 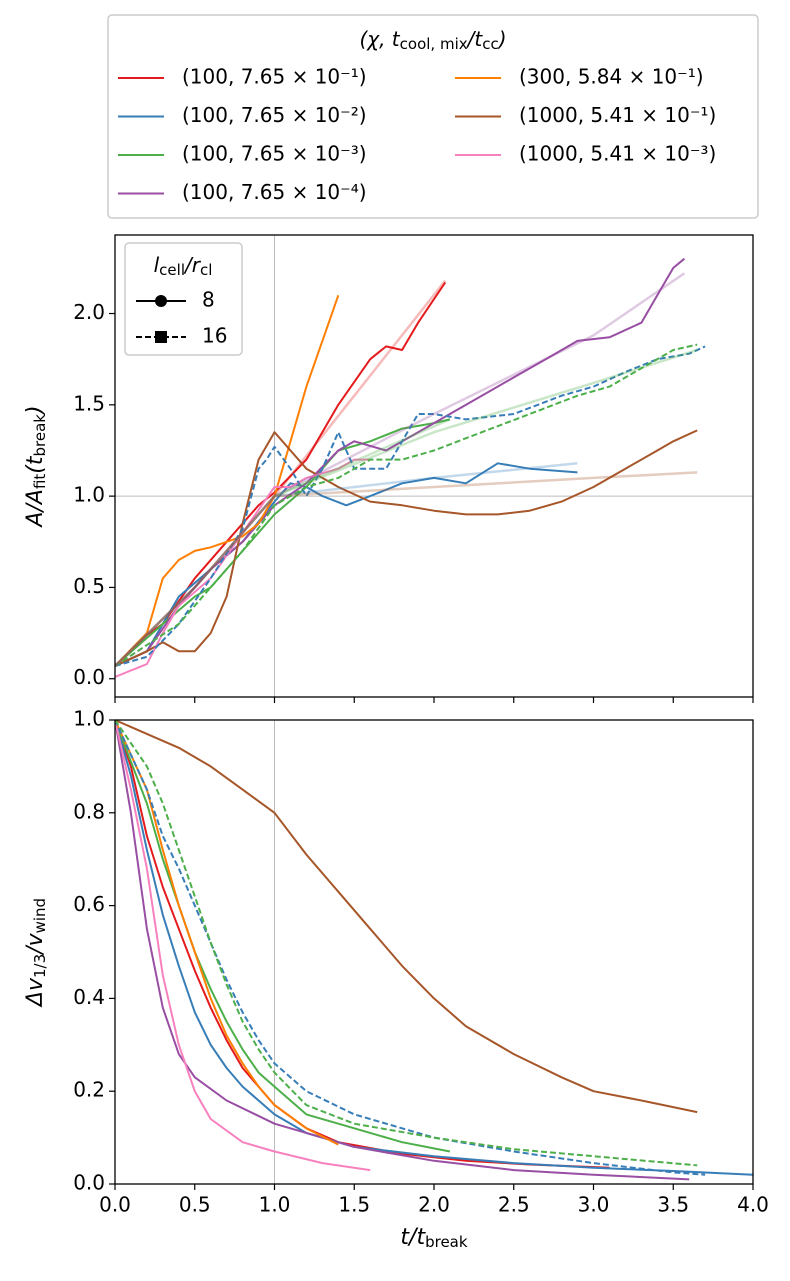 I want to click on rich-label: (χ, tcool, mix/tcc), so click(x=432, y=40).